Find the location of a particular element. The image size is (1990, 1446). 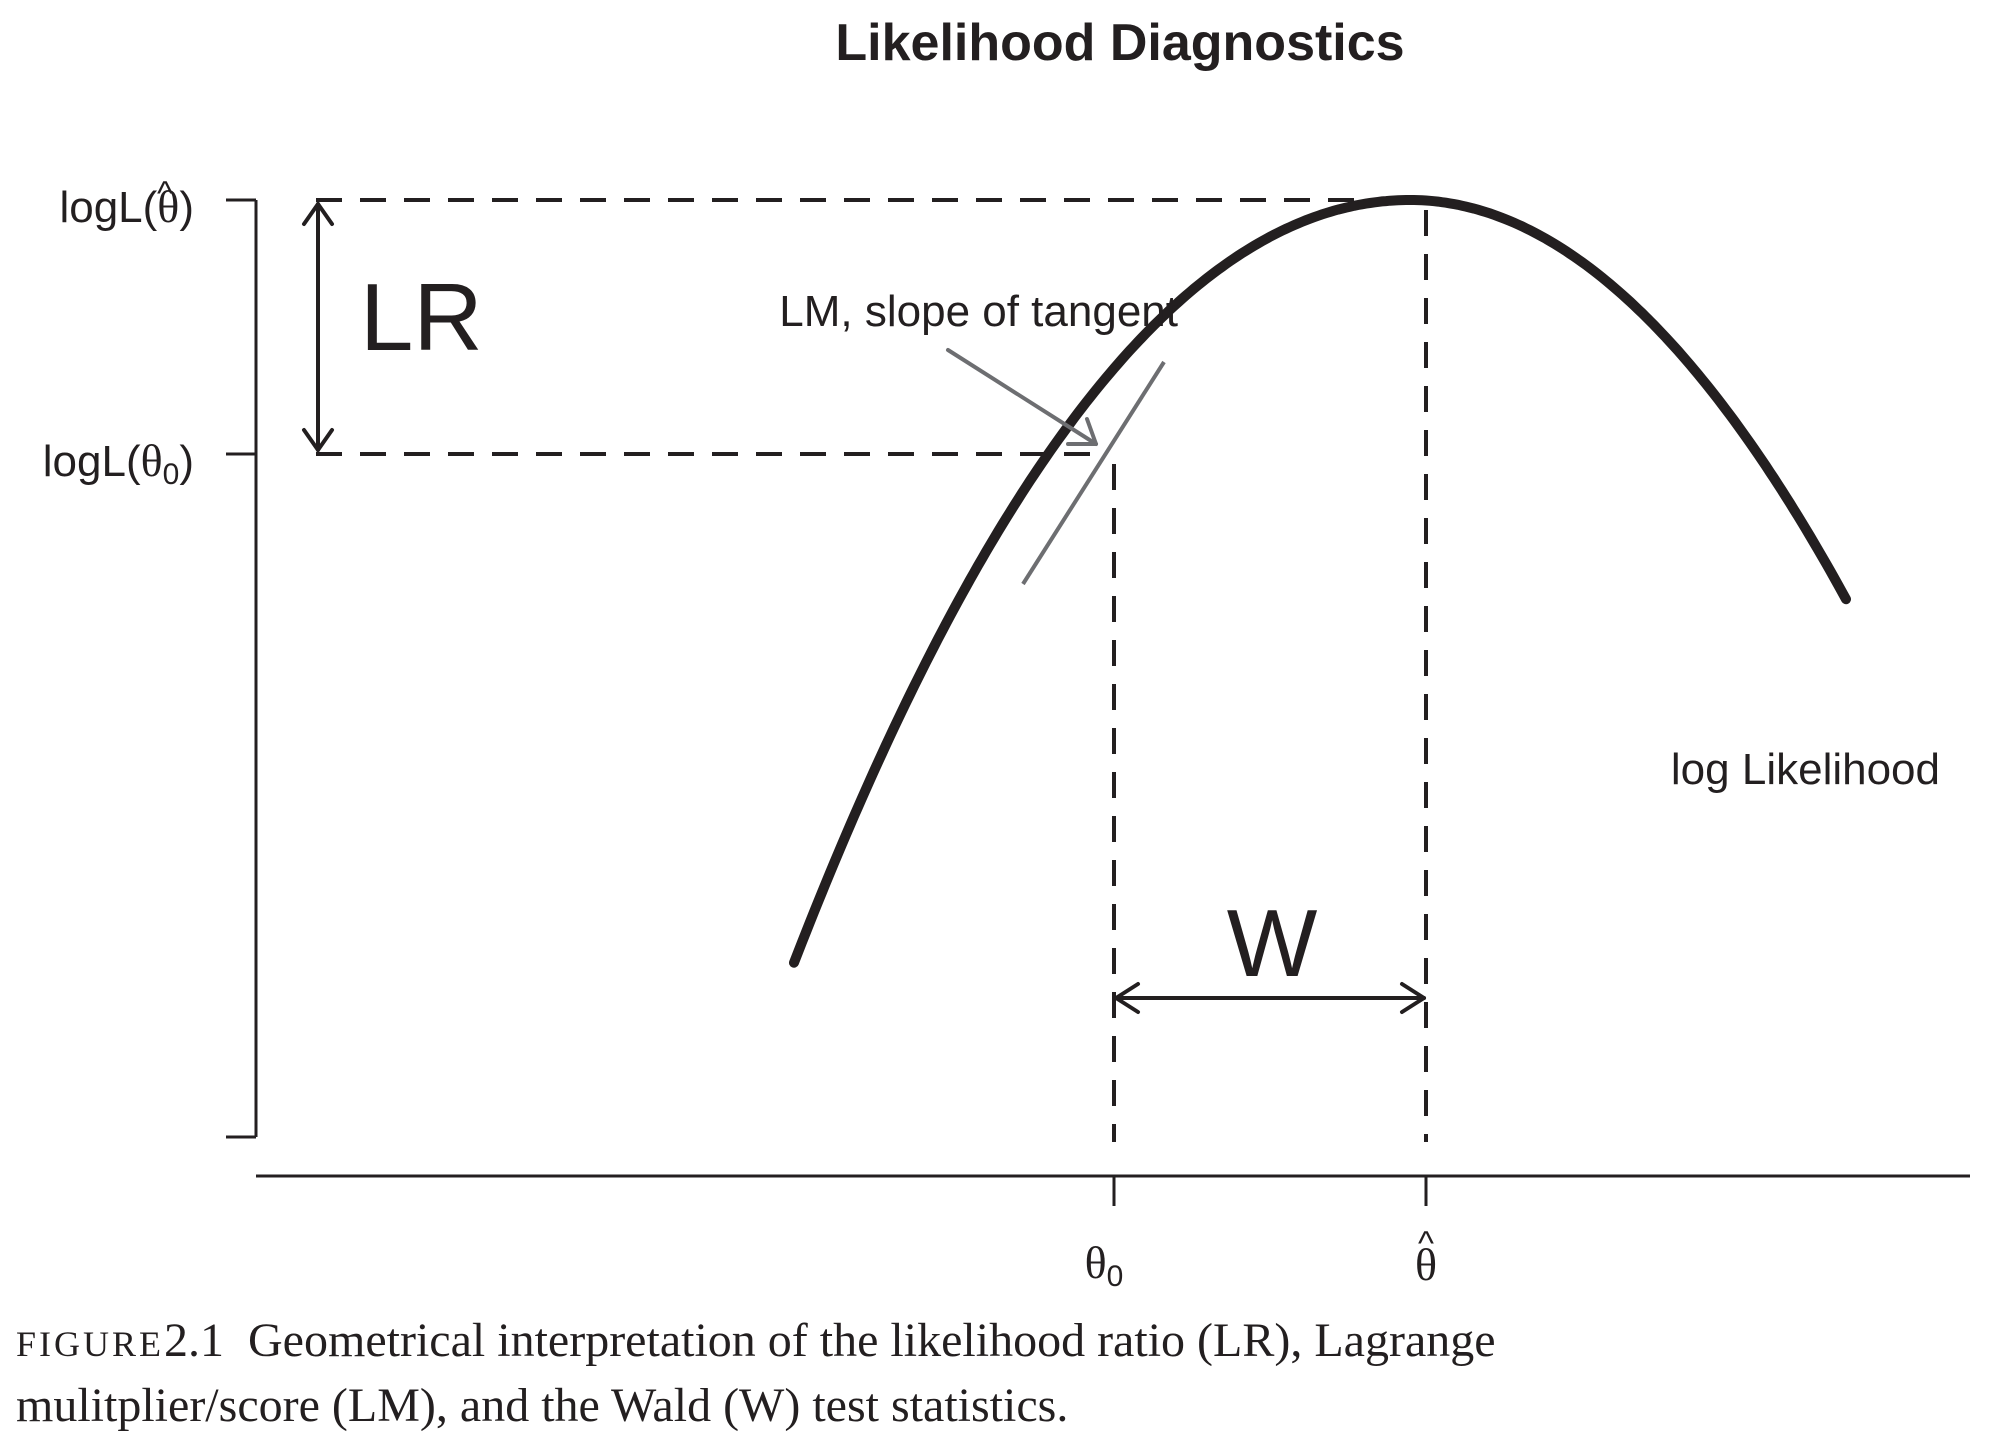

lr-arrow is located at coordinates (318, 327).